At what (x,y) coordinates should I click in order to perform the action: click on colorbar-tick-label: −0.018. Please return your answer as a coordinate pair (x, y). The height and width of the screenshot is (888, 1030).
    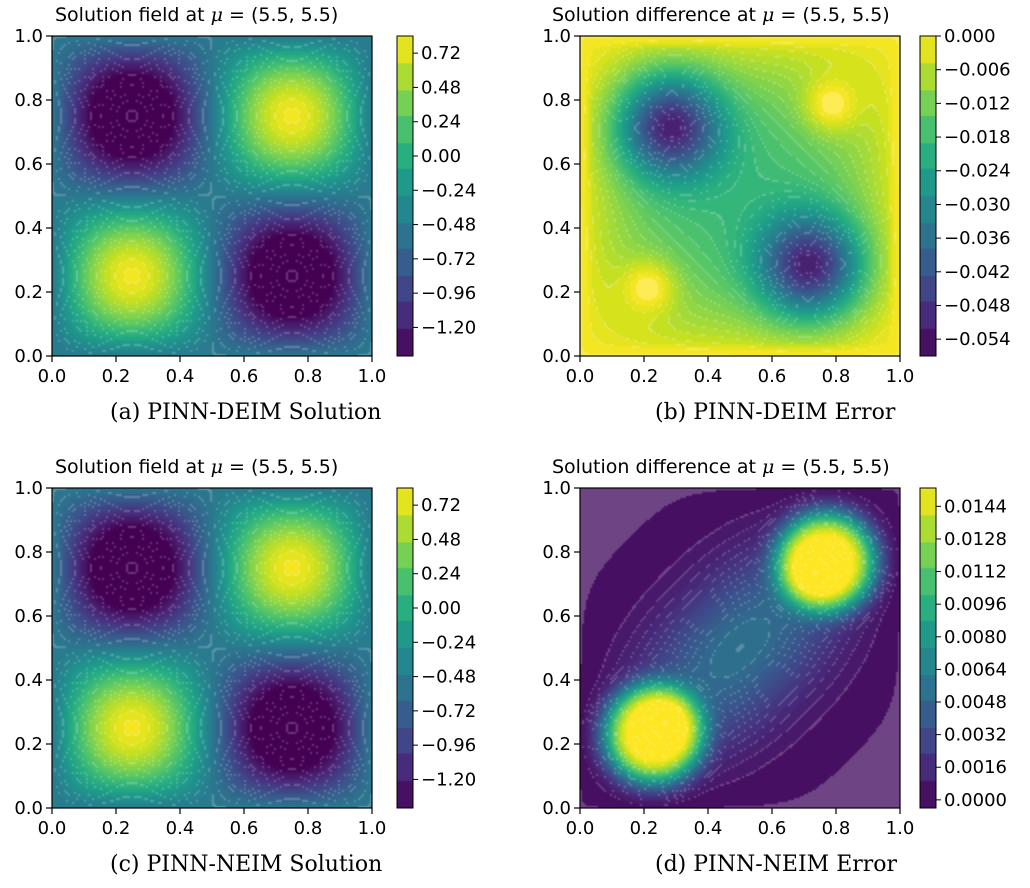
    Looking at the image, I should click on (977, 137).